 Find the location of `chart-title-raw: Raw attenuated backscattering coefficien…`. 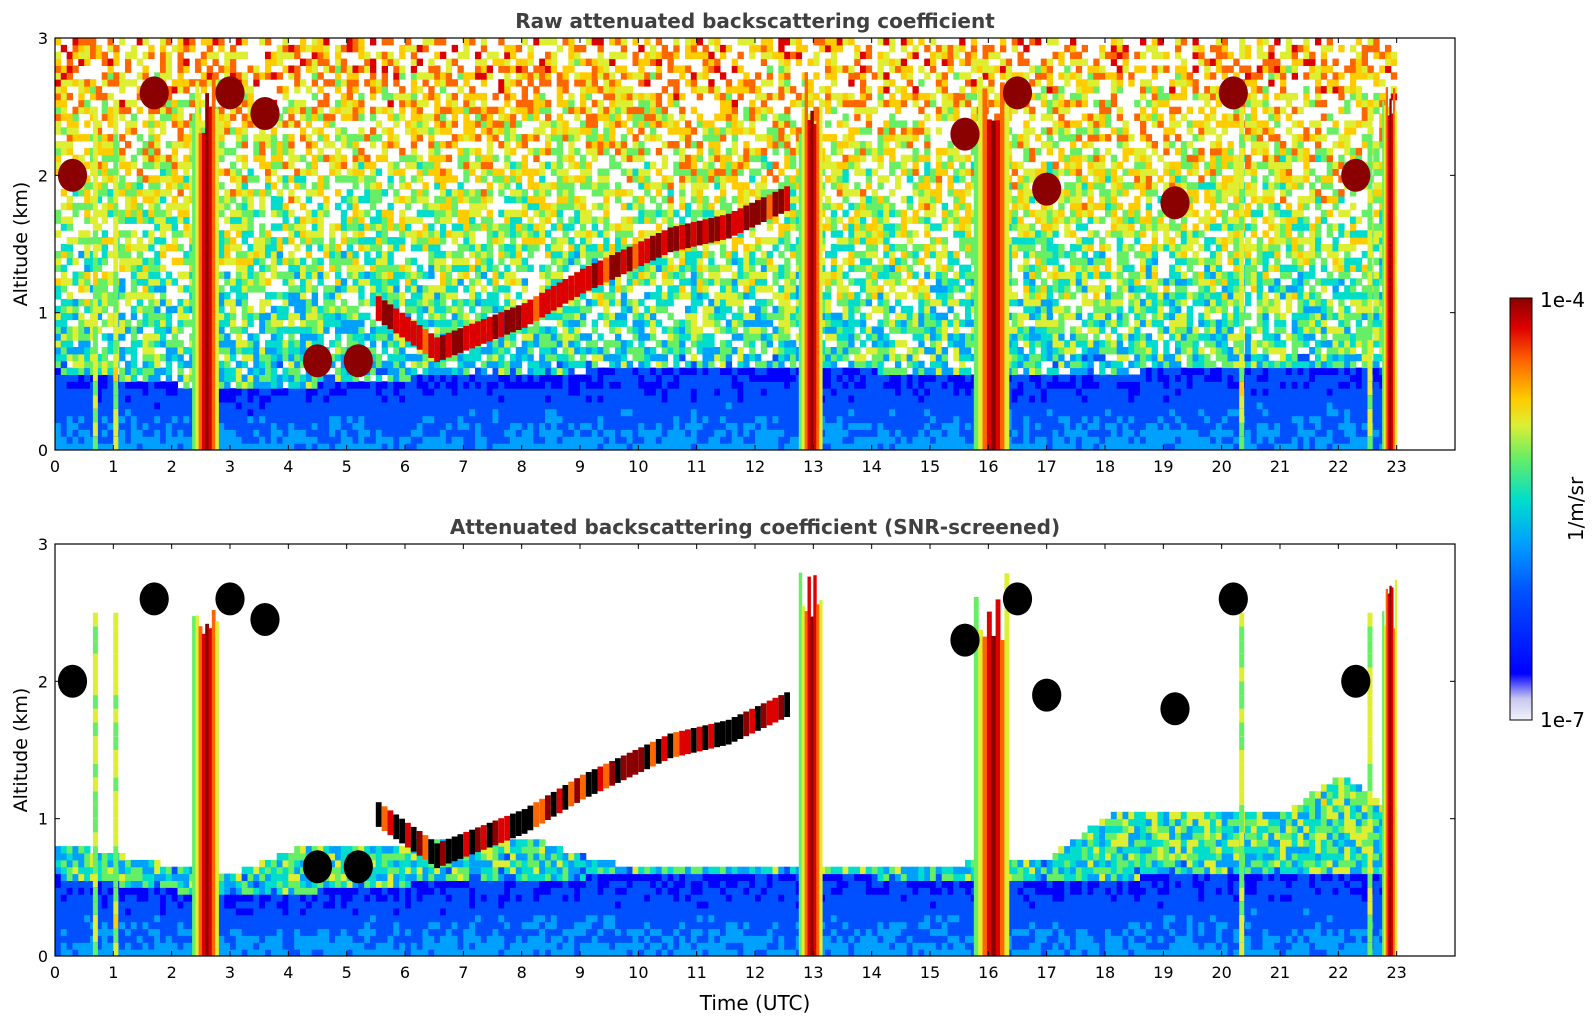

chart-title-raw: Raw attenuated backscattering coefficien… is located at coordinates (755, 21).